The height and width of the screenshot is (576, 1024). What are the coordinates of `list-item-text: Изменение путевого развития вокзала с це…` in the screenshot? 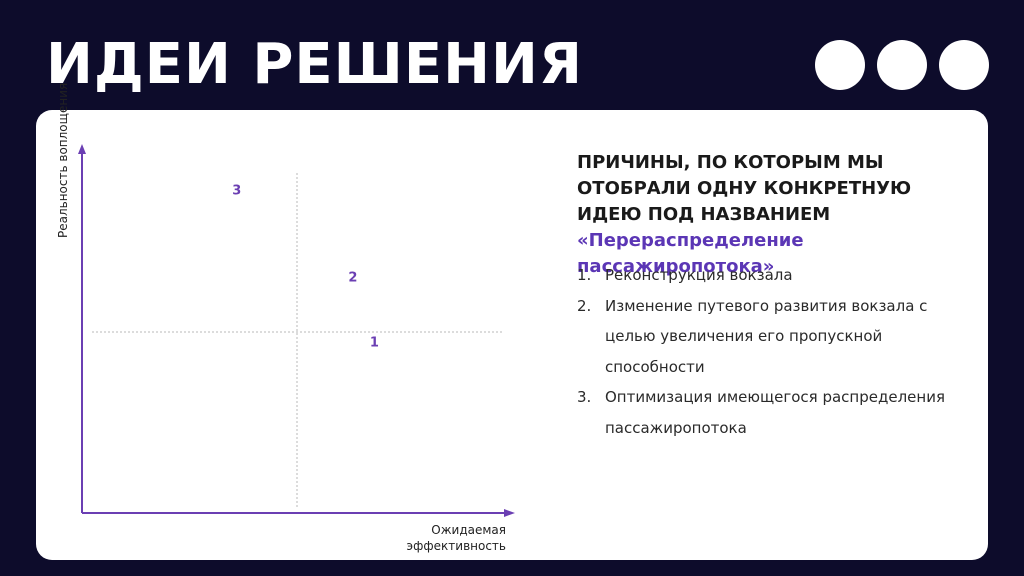 It's located at (766, 336).